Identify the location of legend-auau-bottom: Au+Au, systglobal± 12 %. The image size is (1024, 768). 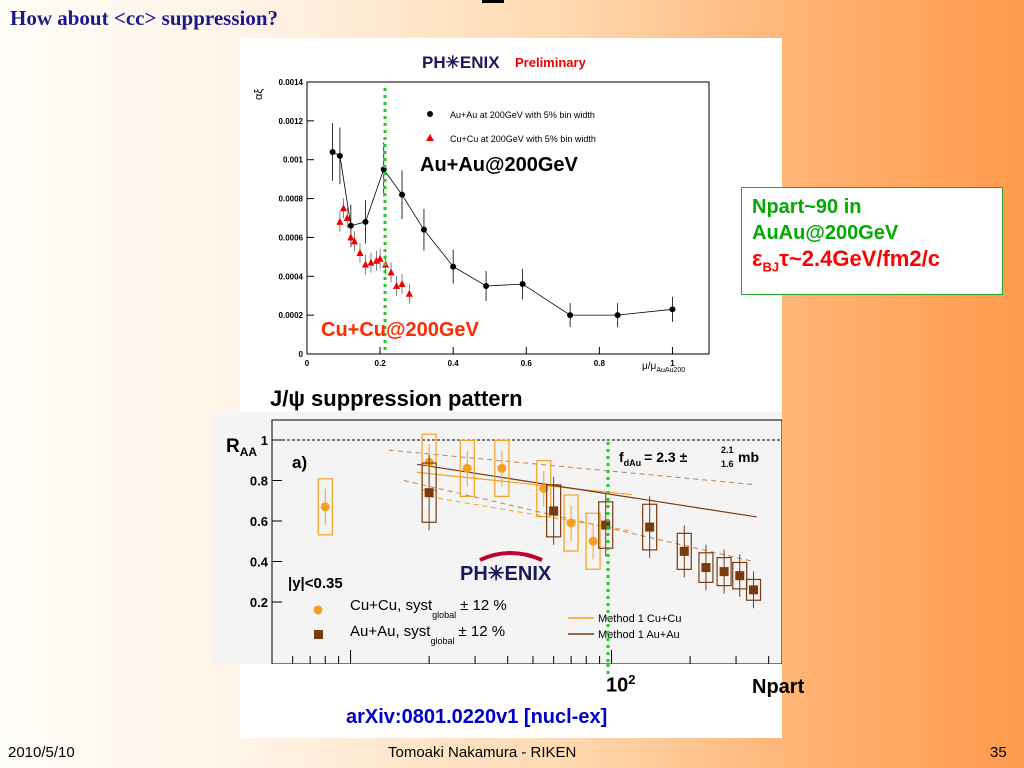
(427, 634).